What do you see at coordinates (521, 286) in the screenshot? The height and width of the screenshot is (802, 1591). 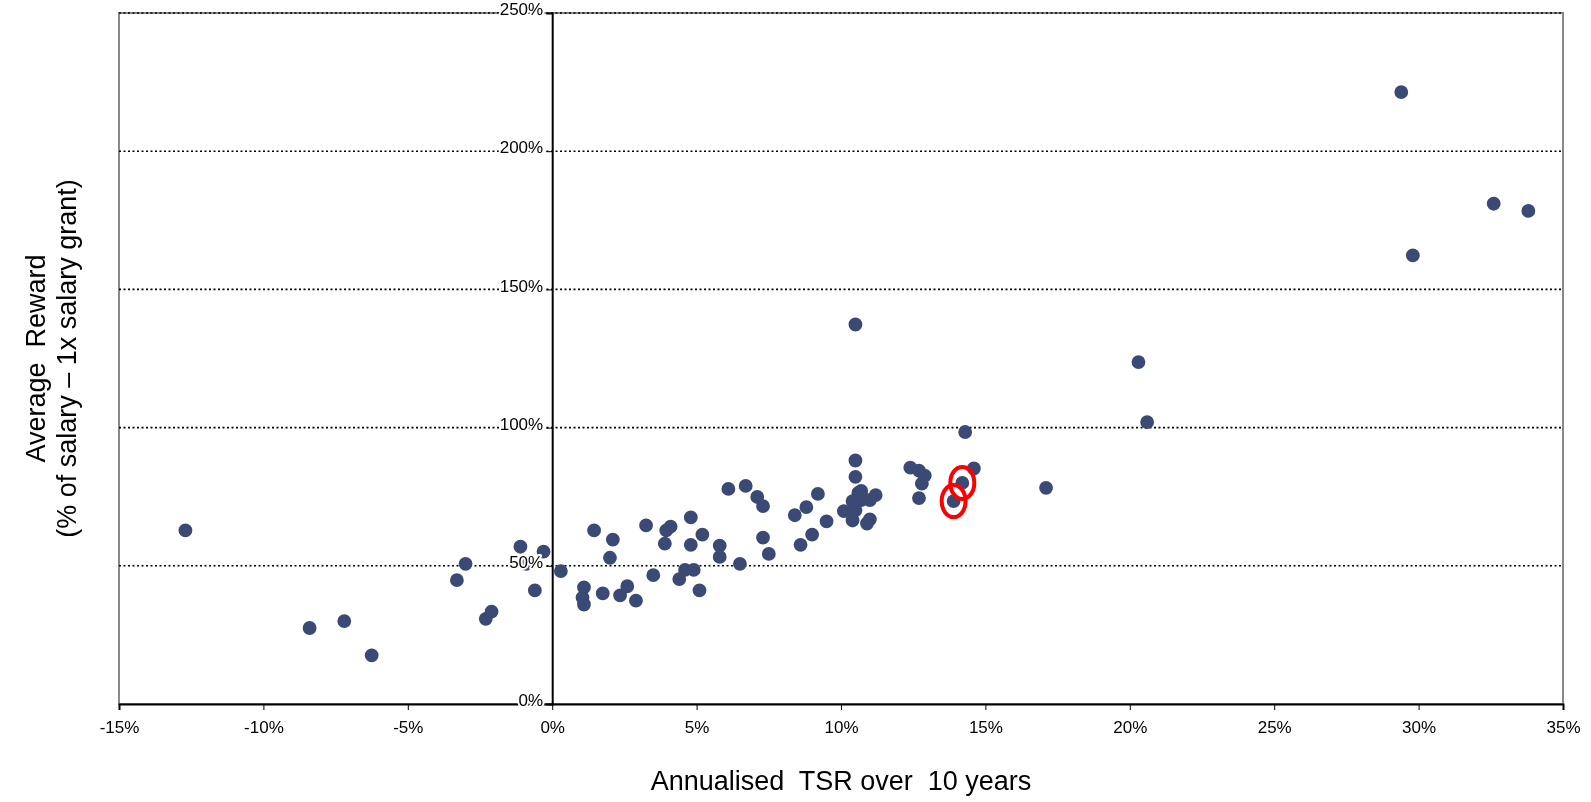 I see `y-tick-label: 150%` at bounding box center [521, 286].